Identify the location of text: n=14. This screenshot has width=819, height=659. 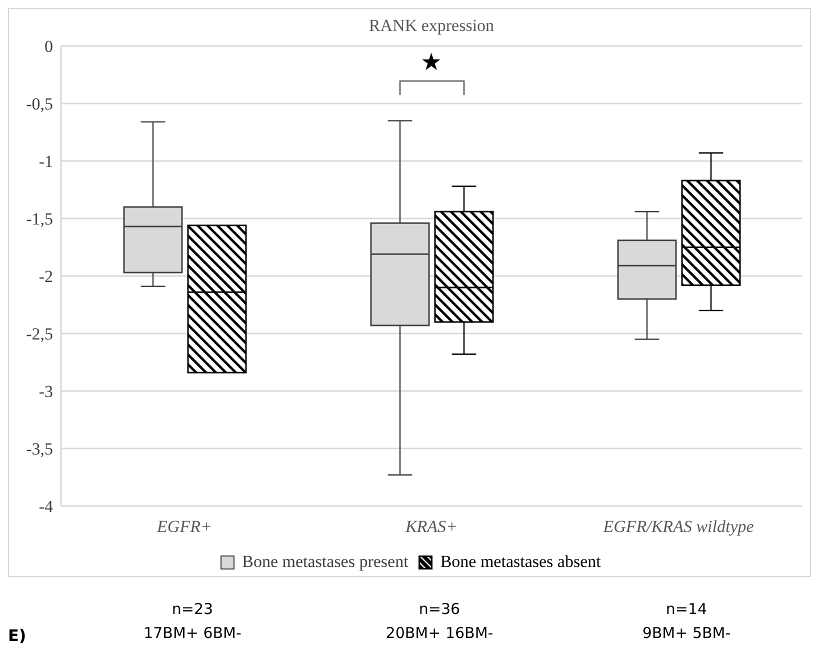
(686, 609).